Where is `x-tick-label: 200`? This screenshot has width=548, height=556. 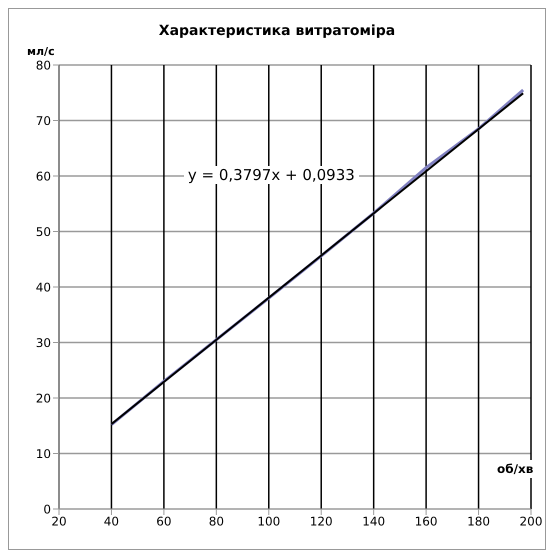
x-tick-label: 200 is located at coordinates (531, 521).